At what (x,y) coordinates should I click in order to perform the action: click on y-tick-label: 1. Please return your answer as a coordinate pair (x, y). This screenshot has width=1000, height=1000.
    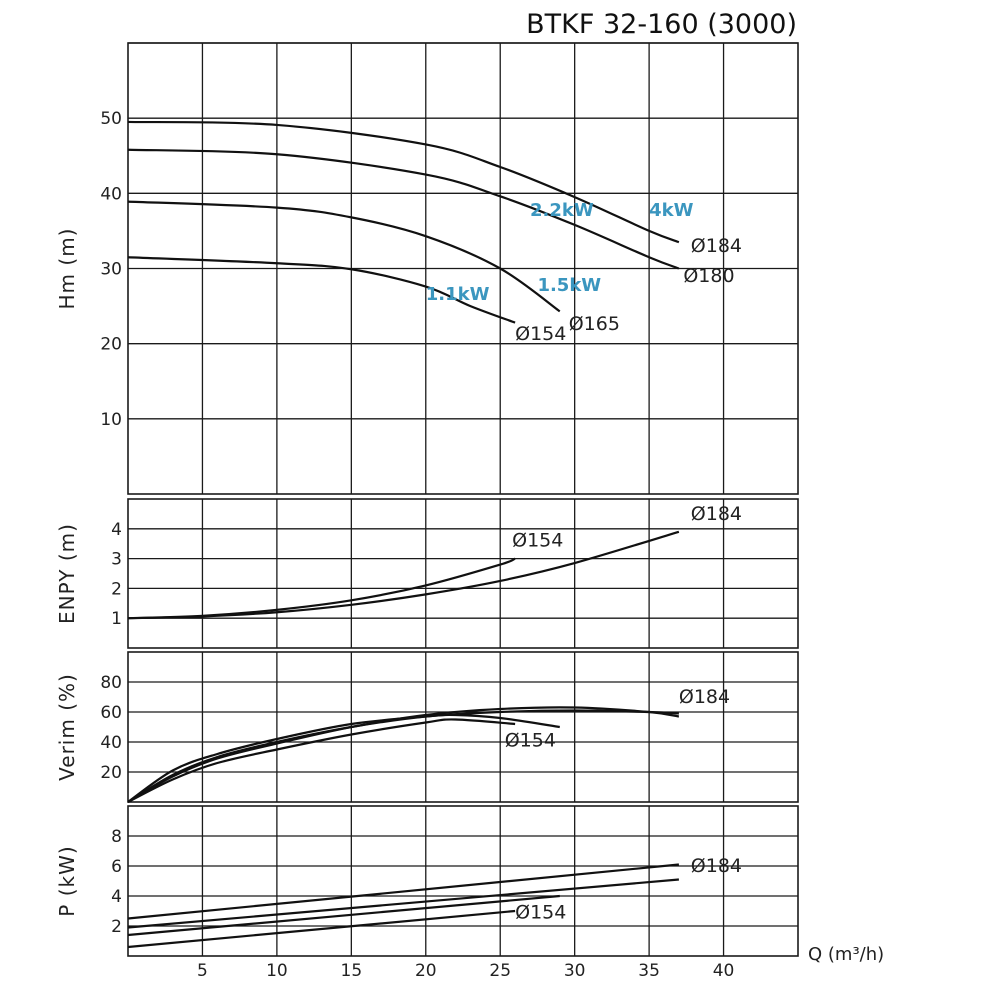
    Looking at the image, I should click on (116, 619).